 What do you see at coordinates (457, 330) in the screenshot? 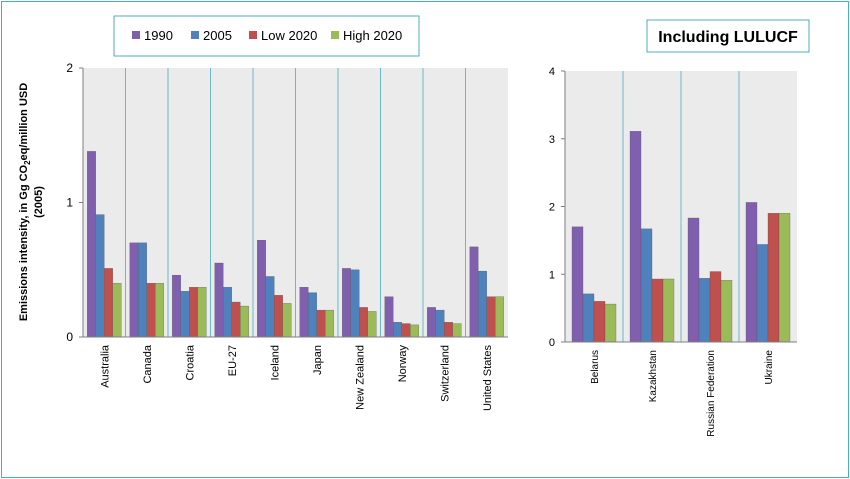
I see `bar-switzerland-high-2020` at bounding box center [457, 330].